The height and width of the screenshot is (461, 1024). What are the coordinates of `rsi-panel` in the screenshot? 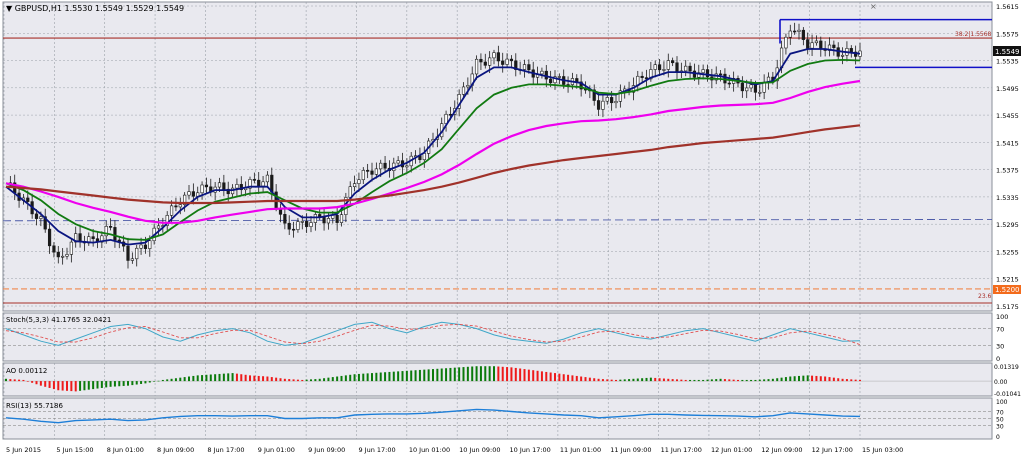 It's located at (497, 418).